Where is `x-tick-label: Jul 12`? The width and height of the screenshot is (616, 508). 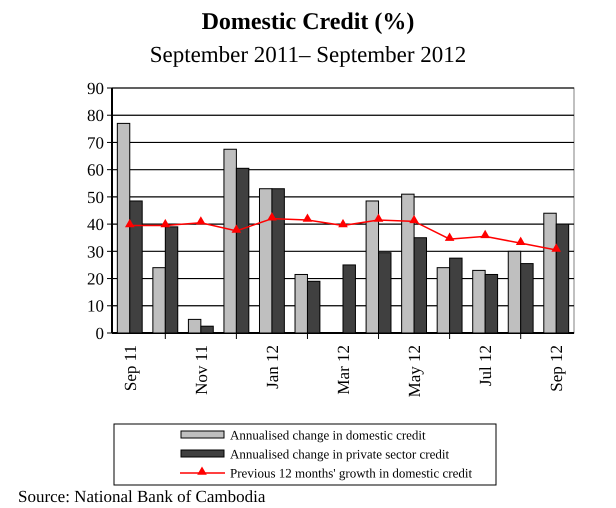
x-tick-label: Jul 12 is located at coordinates (486, 365).